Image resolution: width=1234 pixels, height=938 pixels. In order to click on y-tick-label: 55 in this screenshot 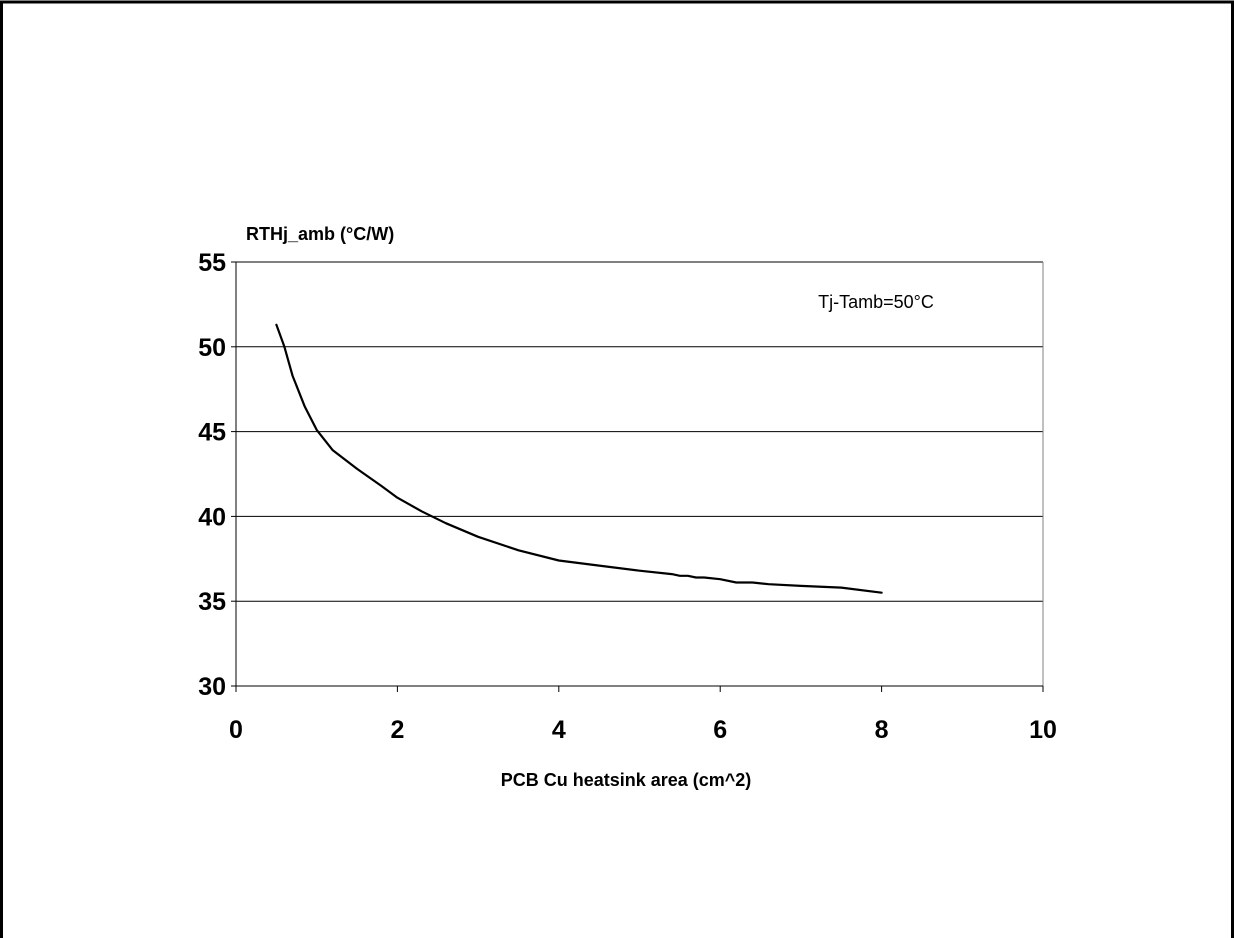, I will do `click(212, 263)`.